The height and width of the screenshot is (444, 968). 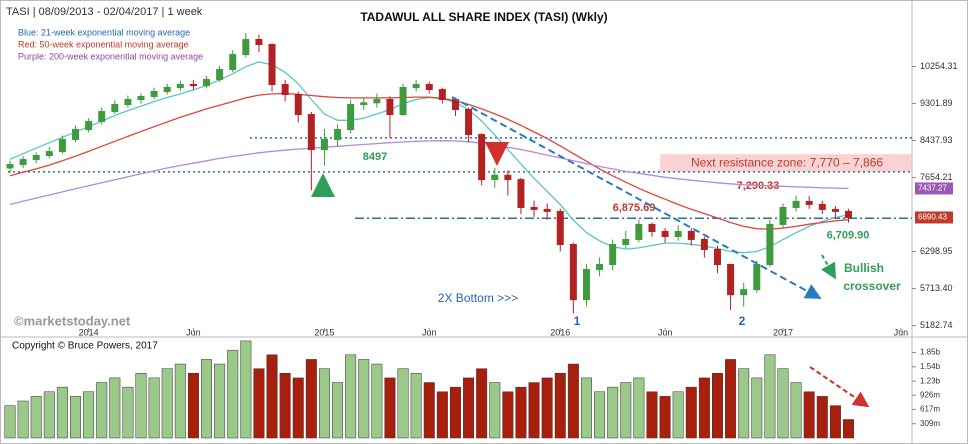 What do you see at coordinates (936, 251) in the screenshot?
I see `y-tick-label: 6298.95` at bounding box center [936, 251].